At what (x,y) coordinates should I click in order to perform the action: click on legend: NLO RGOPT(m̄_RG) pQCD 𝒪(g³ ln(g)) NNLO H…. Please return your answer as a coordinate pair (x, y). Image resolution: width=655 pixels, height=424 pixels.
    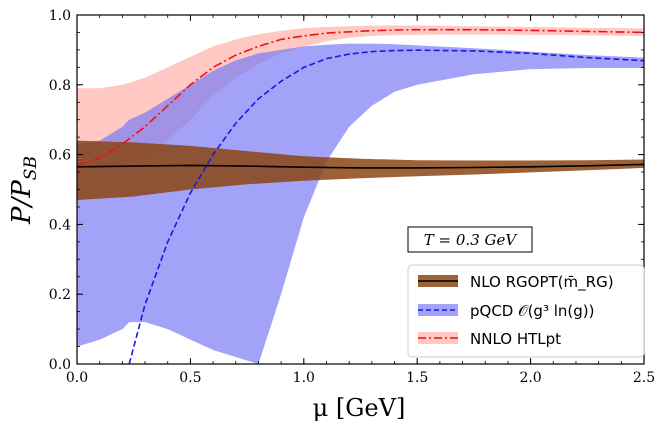
    Looking at the image, I should click on (526, 311).